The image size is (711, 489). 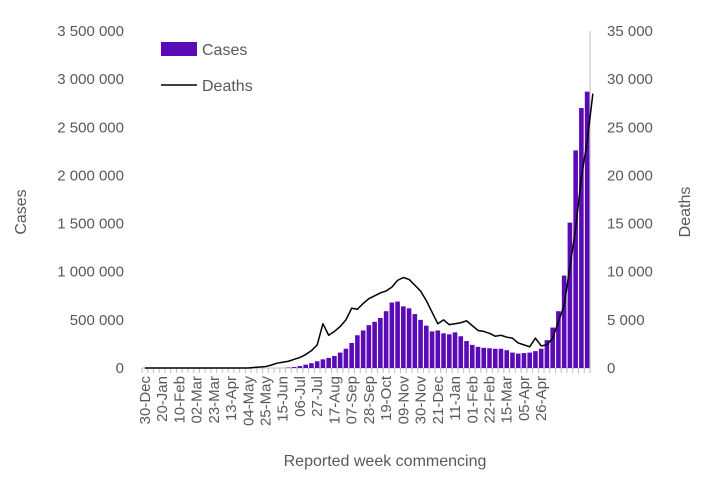 I want to click on x-tick-label: 15-Jun, so click(x=283, y=399).